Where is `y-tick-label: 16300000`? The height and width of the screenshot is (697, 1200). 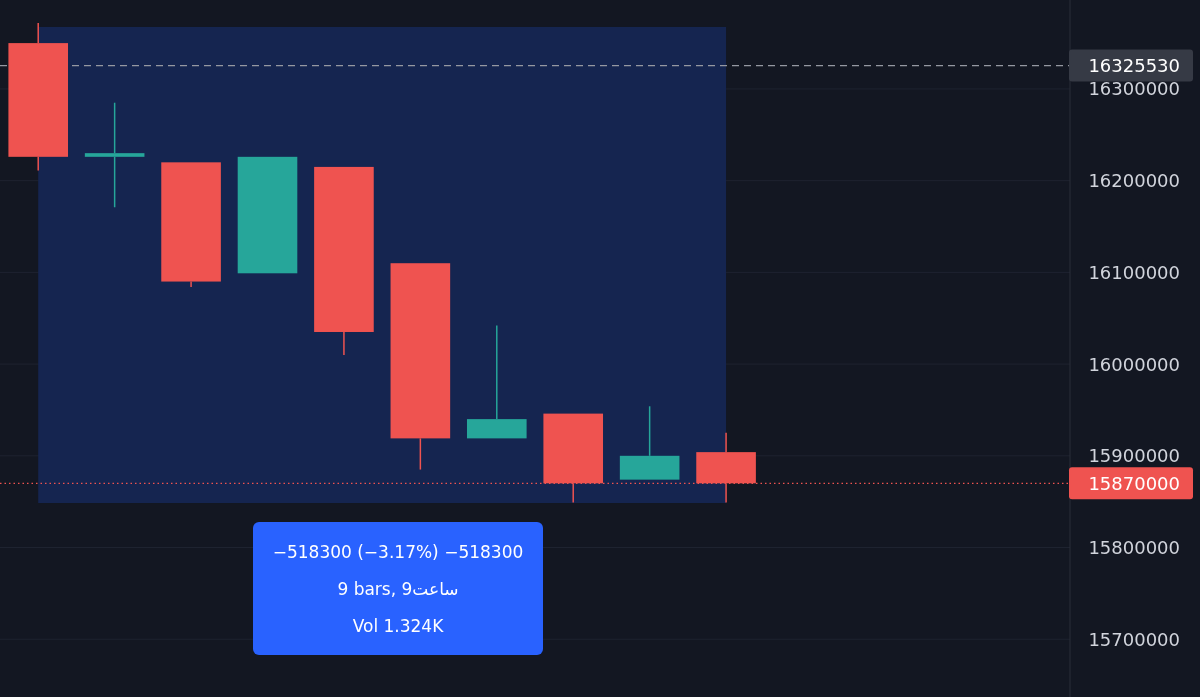 y-tick-label: 16300000 is located at coordinates (1134, 89).